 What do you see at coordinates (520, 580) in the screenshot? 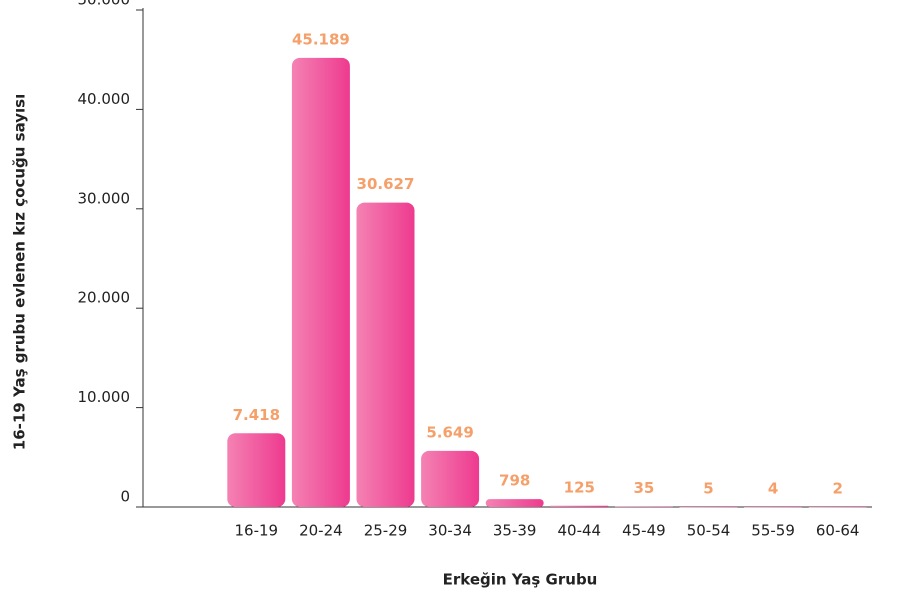
I see `x-axis-label: Erkeğin Yaş Grubu` at bounding box center [520, 580].